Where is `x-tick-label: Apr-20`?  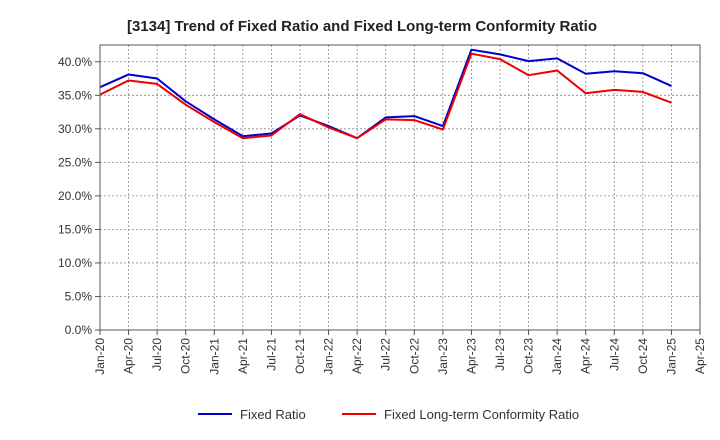 x-tick-label: Apr-20 is located at coordinates (129, 356).